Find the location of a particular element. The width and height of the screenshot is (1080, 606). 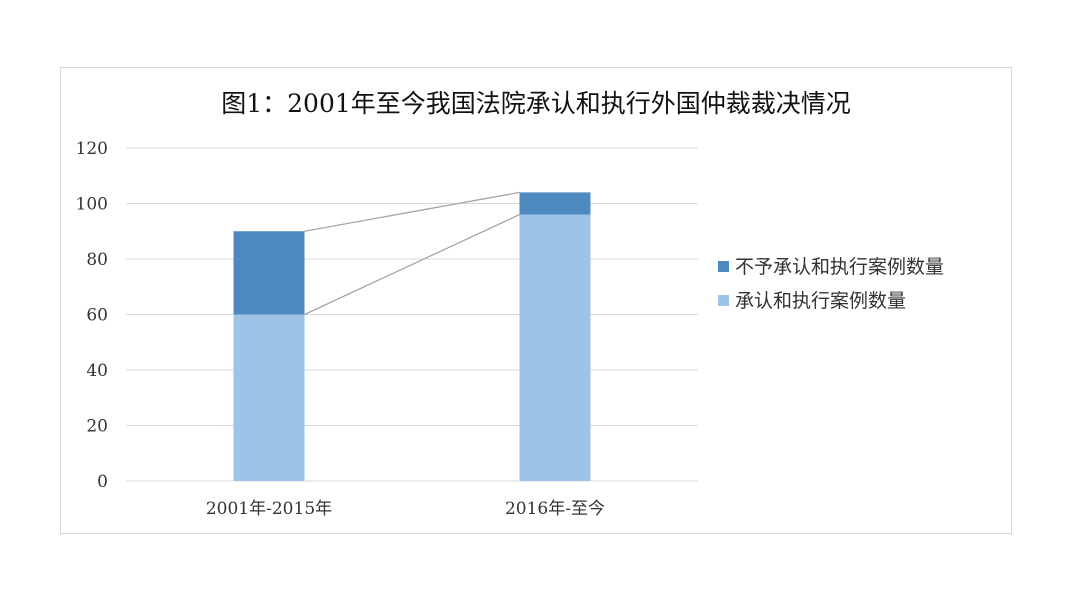

x-tick-label: 2016年-至今 is located at coordinates (555, 509).